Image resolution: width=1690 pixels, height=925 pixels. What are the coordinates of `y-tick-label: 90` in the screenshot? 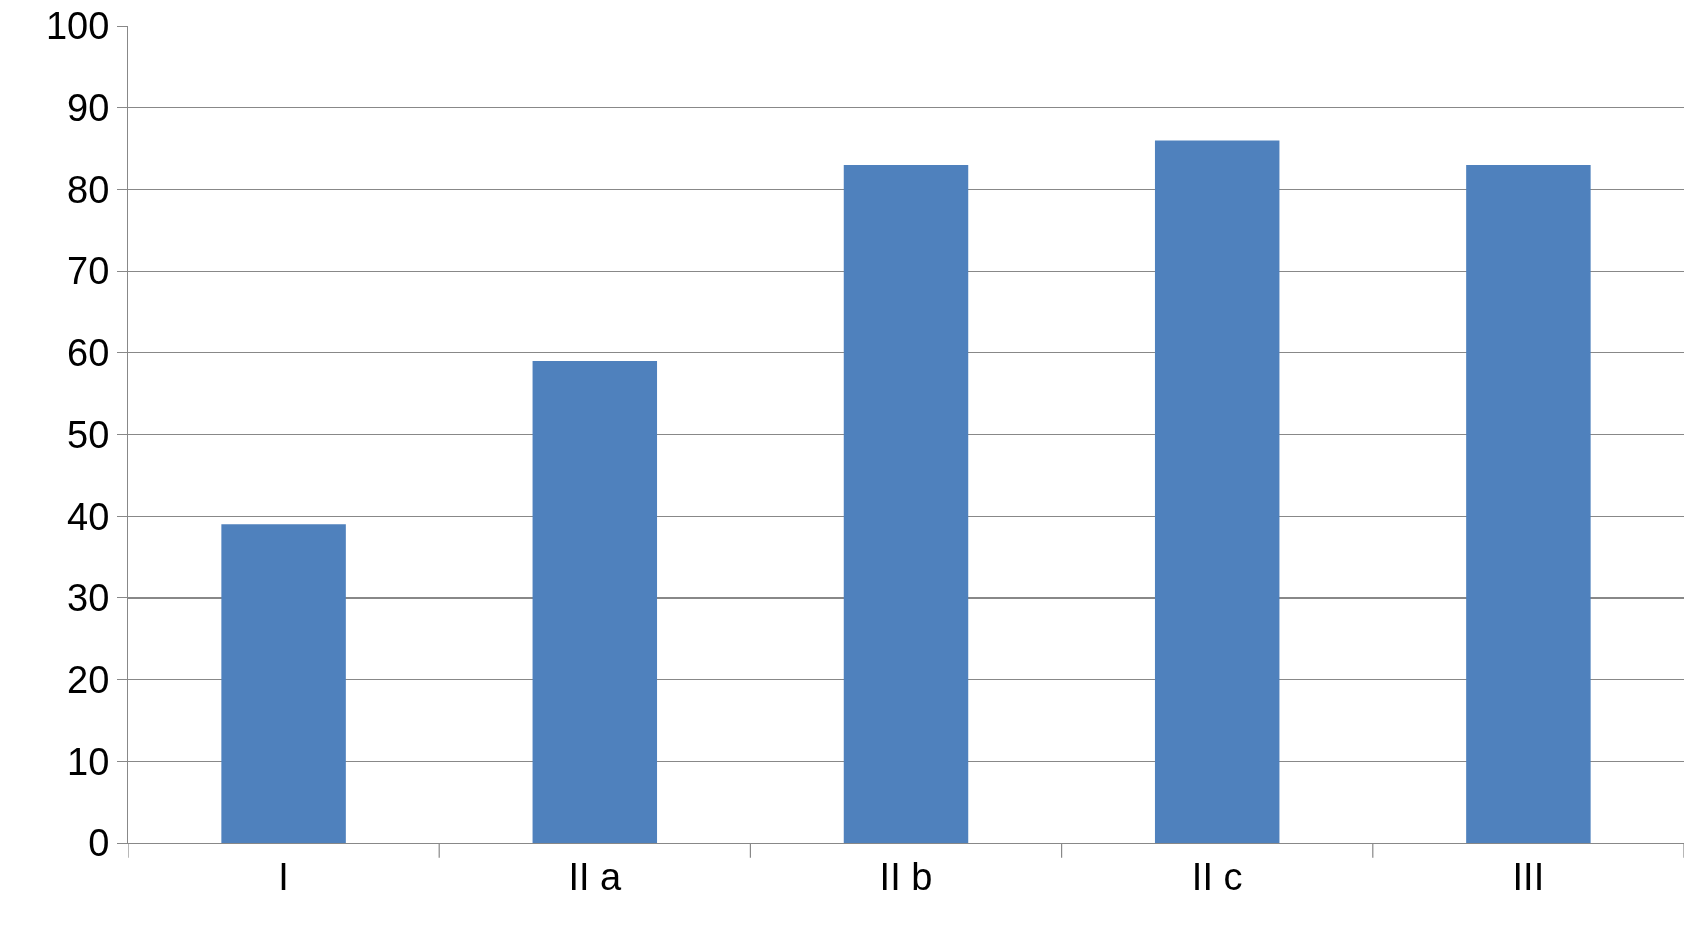 It's located at (88, 108).